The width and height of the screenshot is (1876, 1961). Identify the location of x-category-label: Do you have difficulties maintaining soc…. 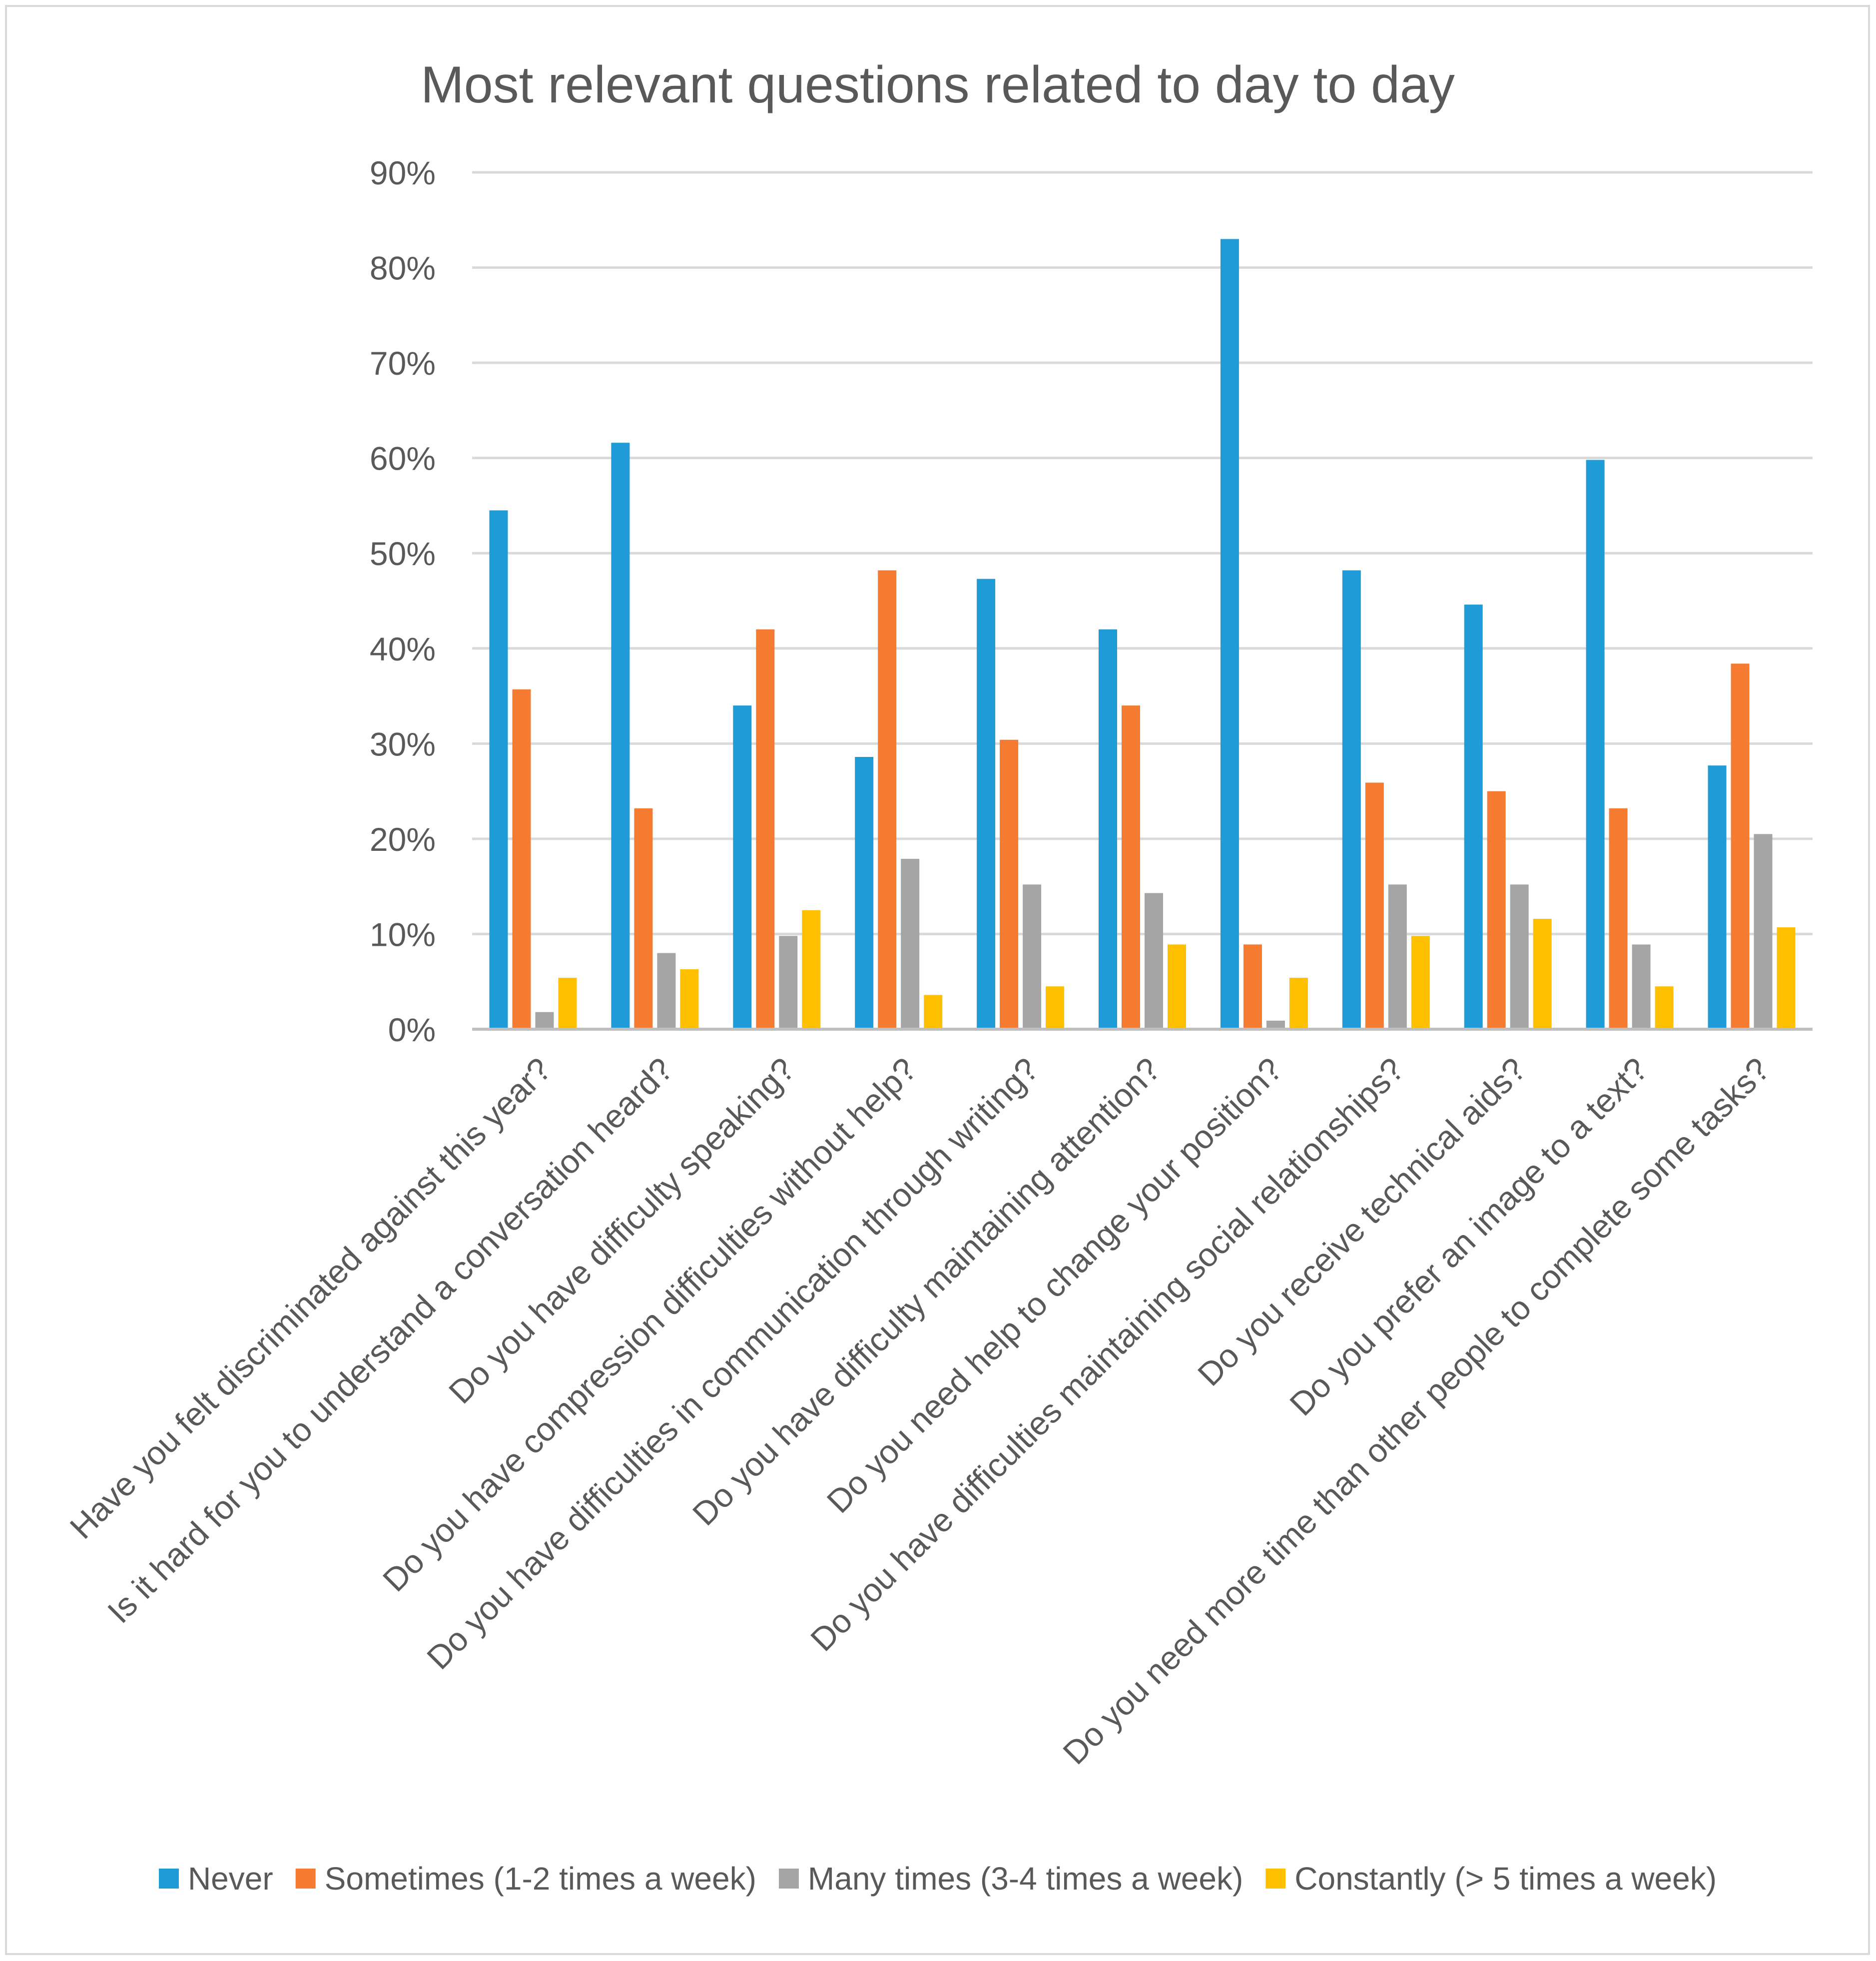
(1107, 1355).